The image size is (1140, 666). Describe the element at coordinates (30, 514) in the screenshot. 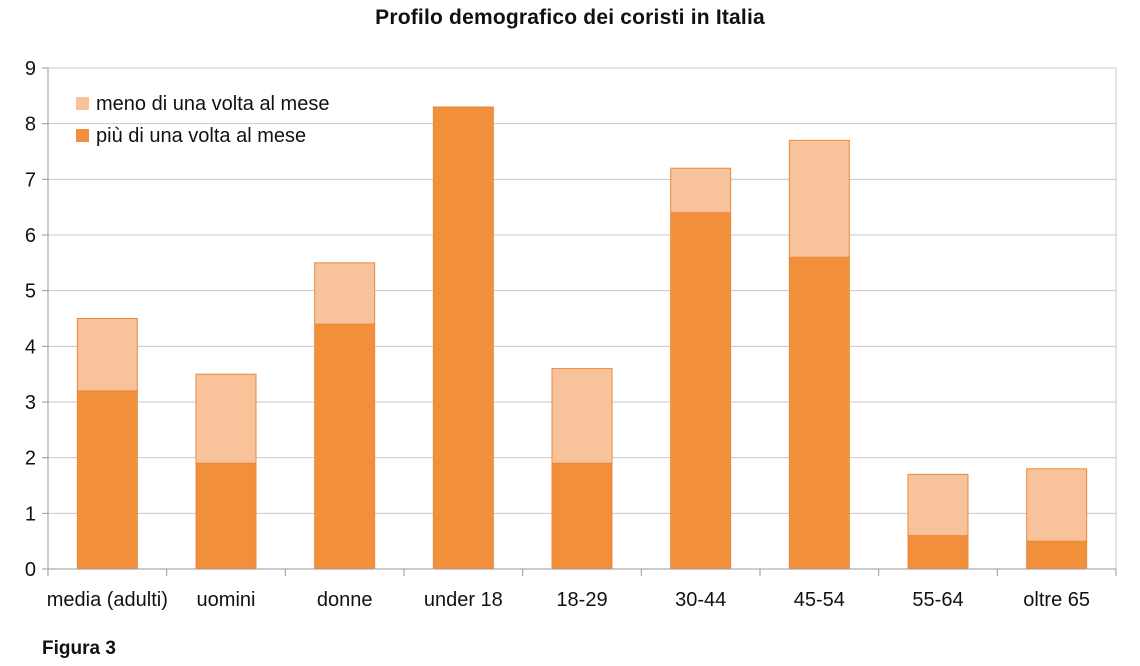

I see `y-tick-label-1: 1` at that location.